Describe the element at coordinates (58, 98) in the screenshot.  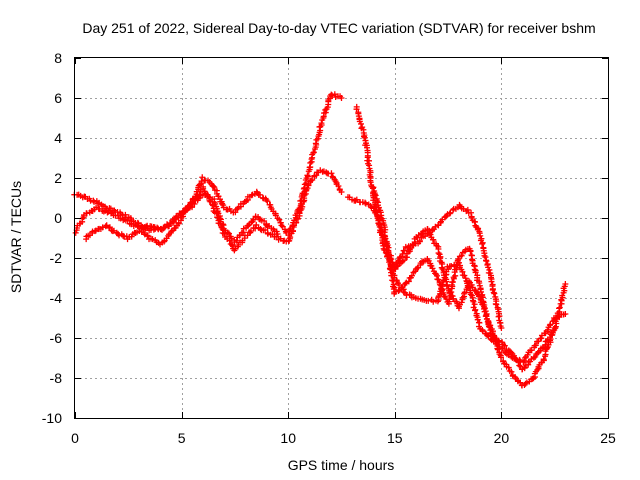
I see `y-tick-label: 6` at that location.